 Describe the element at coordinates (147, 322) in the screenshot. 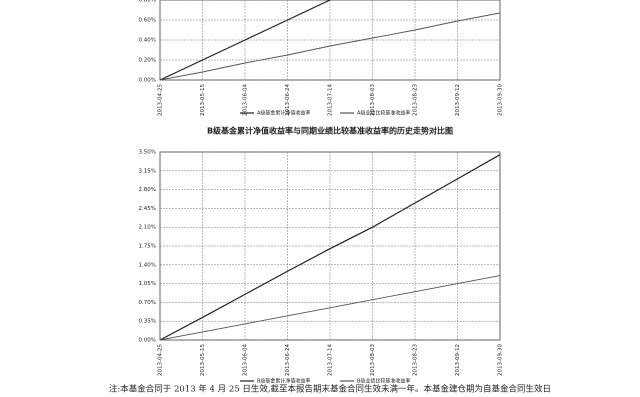

I see `y-tick-label: 0.35%` at that location.